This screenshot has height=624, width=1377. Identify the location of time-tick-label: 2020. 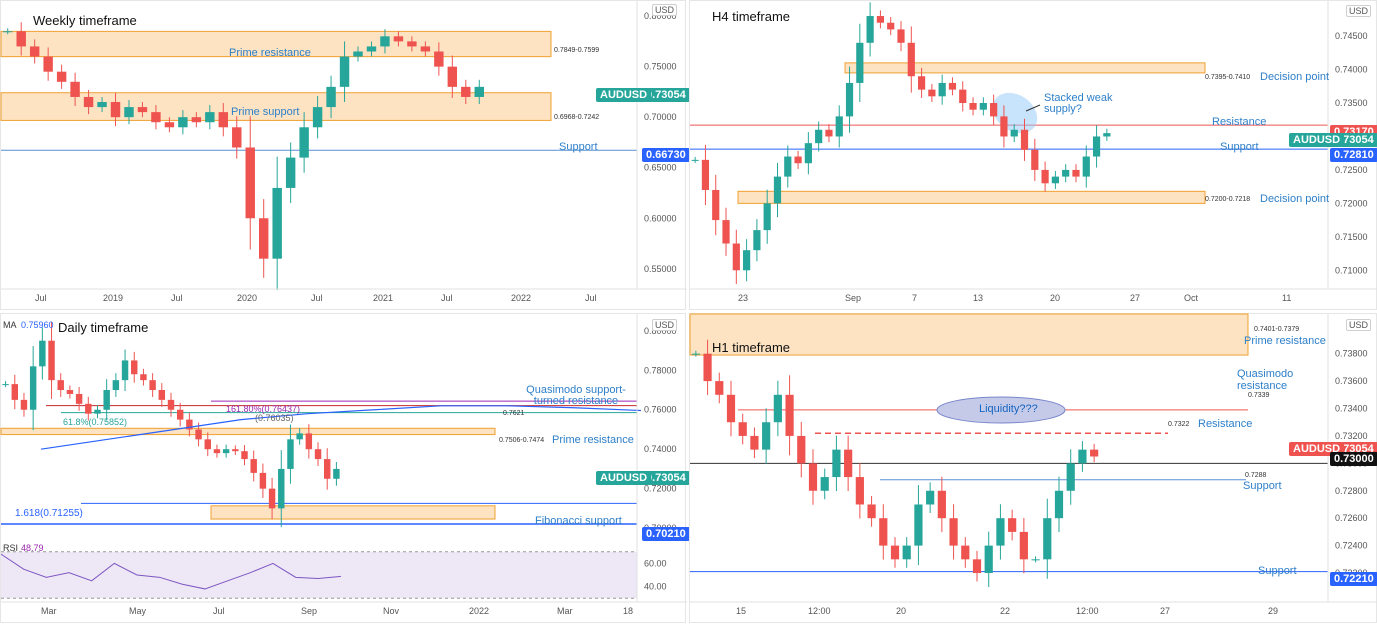
(247, 298).